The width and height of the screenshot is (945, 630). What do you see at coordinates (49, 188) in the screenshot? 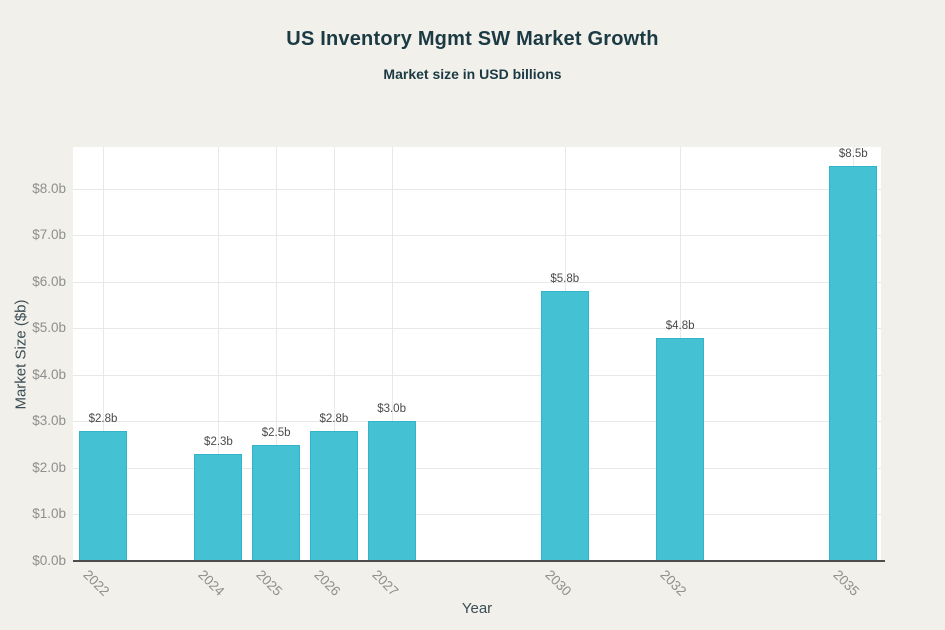
I see `y-tick-label-8: $8.0b` at bounding box center [49, 188].